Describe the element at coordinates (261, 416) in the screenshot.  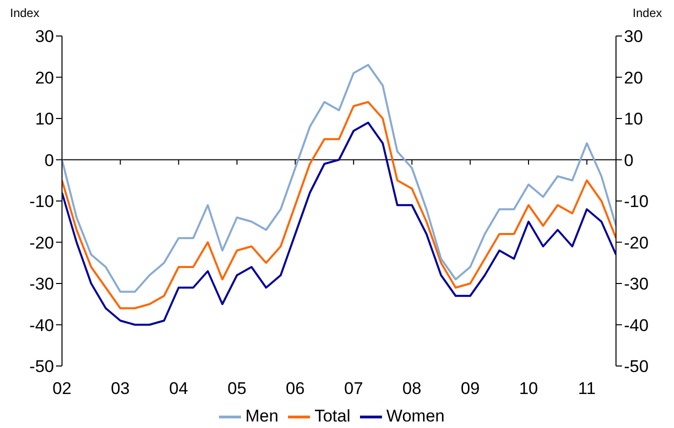
I see `legend-label: Men` at that location.